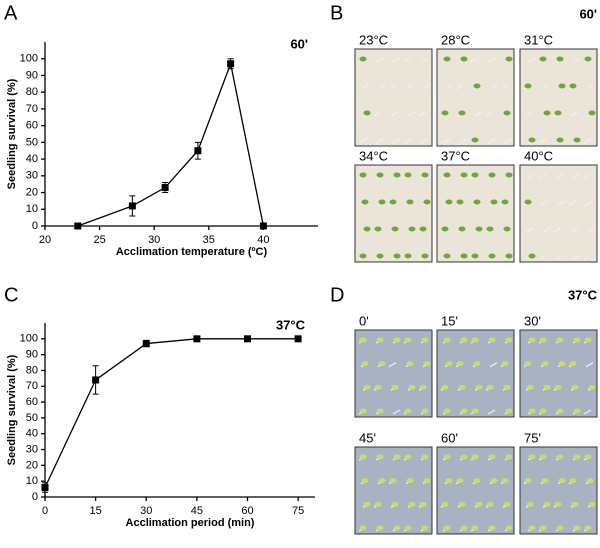 Image resolution: width=600 pixels, height=548 pixels. Describe the element at coordinates (171, 413) in the screenshot. I see `data-line` at that location.